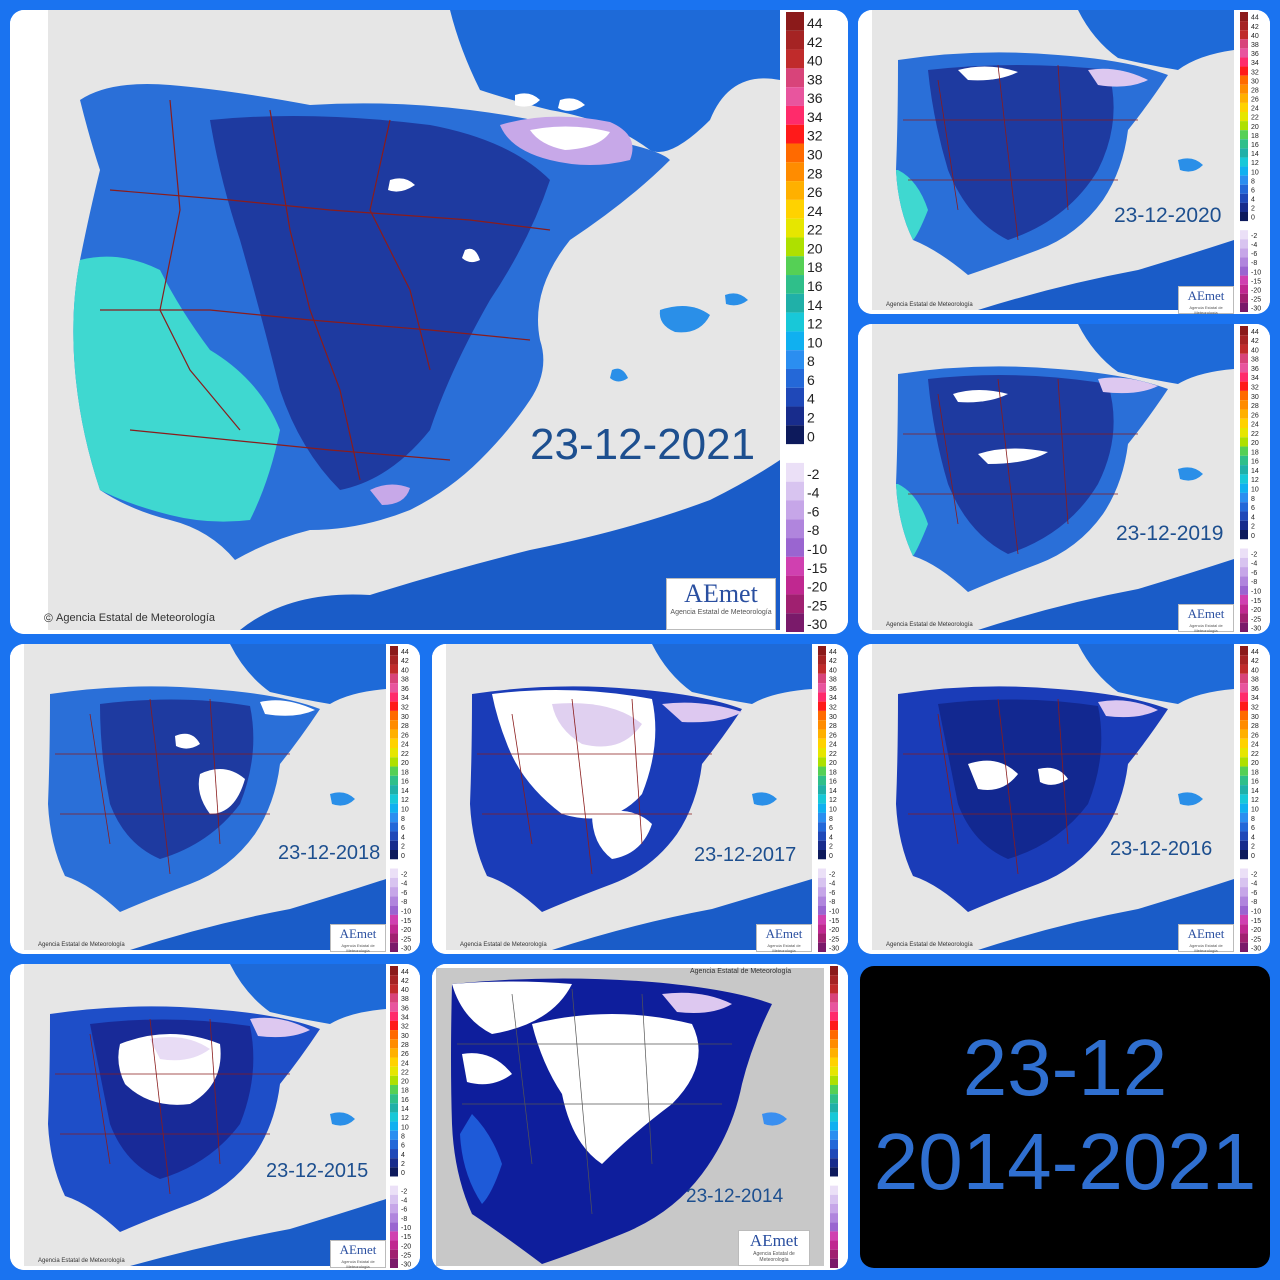 This screenshot has width=1280, height=1280. I want to click on legend-tick-label: 14, so click(405, 1109).